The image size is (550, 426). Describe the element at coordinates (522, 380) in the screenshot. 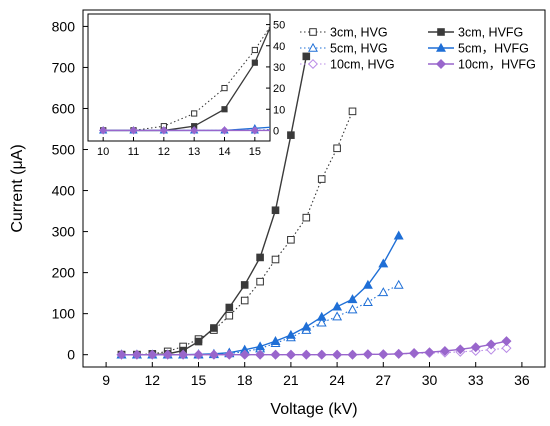

I see `x-tick-label: 36` at that location.